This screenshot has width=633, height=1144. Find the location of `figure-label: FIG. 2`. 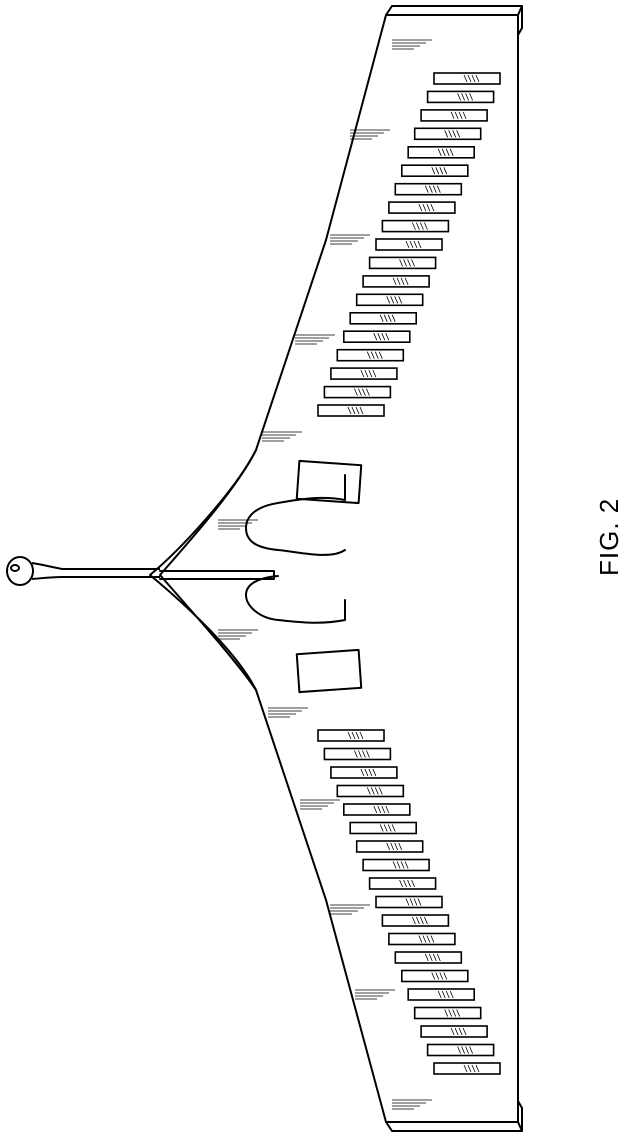

figure-label: FIG. 2 is located at coordinates (609, 537).